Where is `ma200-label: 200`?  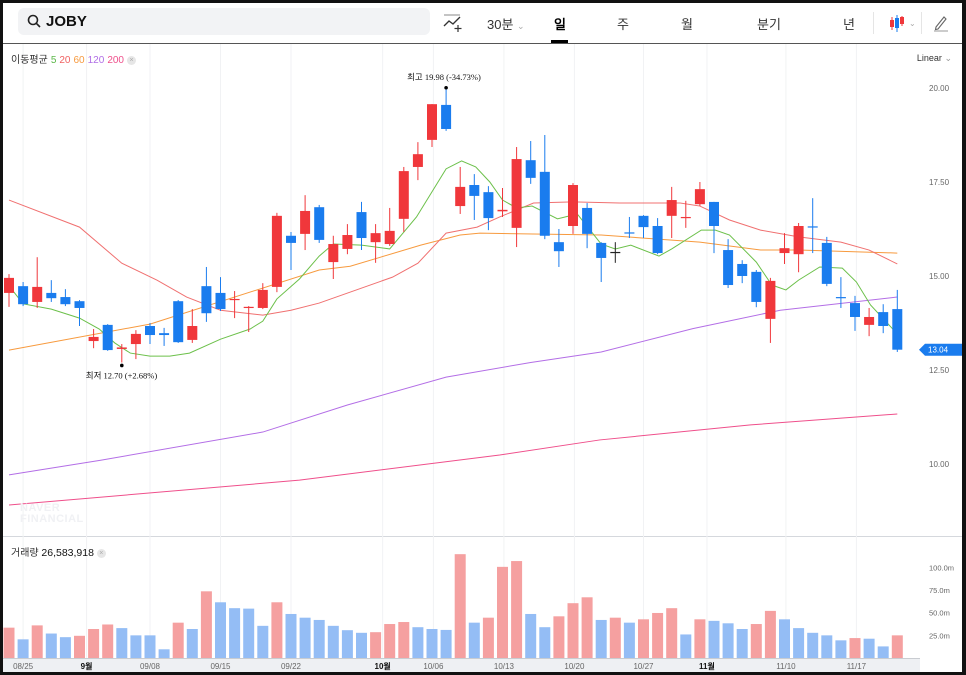
ma200-label: 200 is located at coordinates (115, 60).